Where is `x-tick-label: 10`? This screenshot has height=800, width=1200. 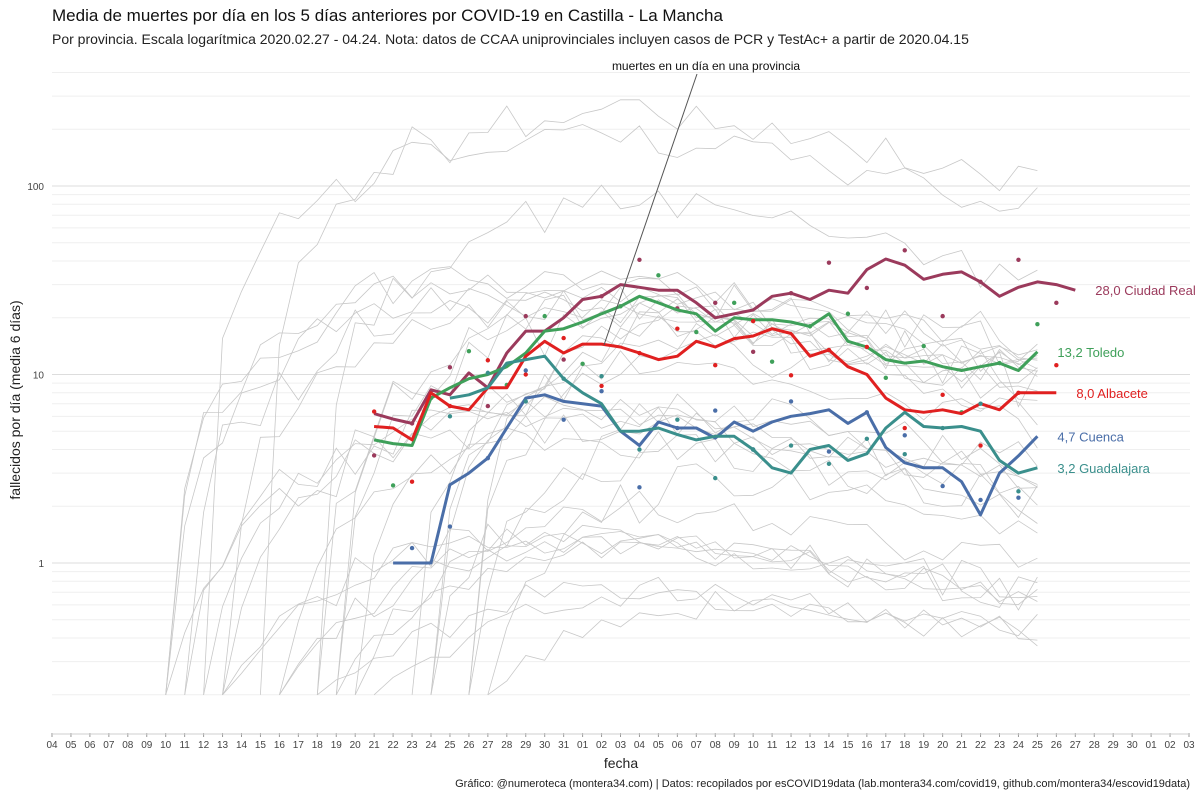 x-tick-label: 10 is located at coordinates (166, 745).